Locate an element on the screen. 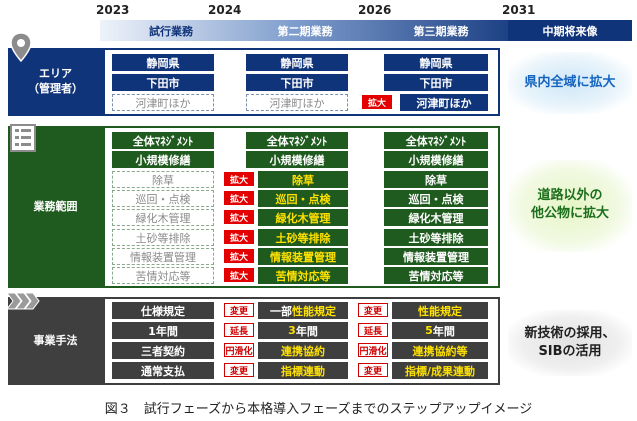 The image size is (637, 421). result-text: 県内全域に拡大 is located at coordinates (570, 82).